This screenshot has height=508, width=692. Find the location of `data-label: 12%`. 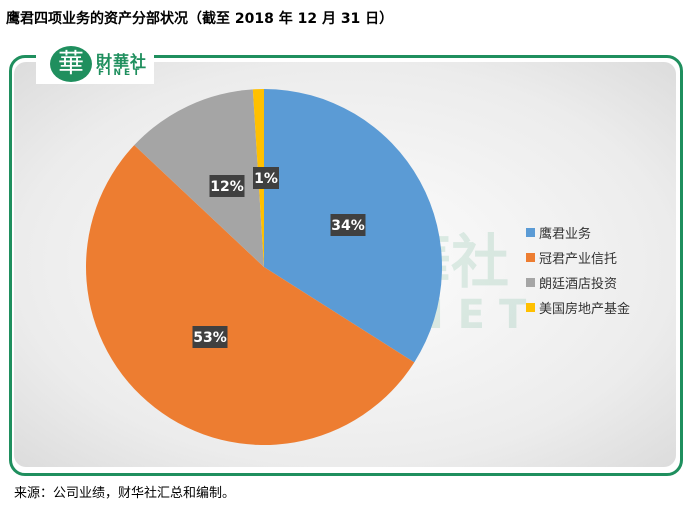

data-label: 12% is located at coordinates (227, 187).